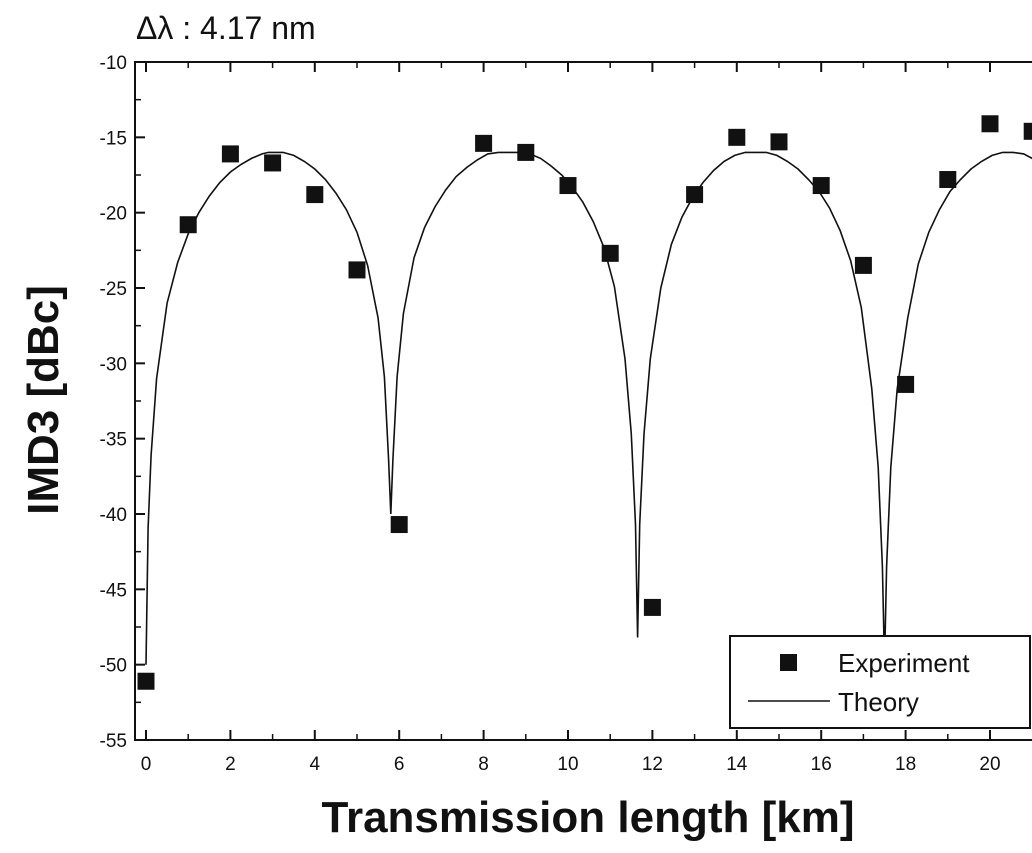  I want to click on x-tick-label: 18, so click(905, 764).